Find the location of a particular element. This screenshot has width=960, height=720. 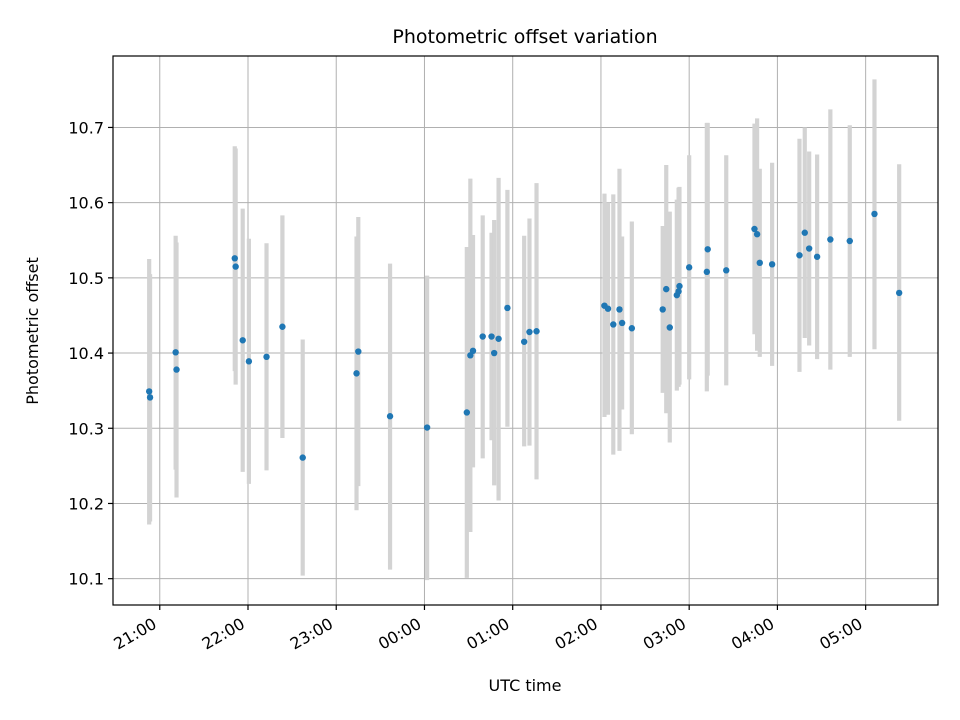

y-tick-label: 10.6 is located at coordinates (86, 203).